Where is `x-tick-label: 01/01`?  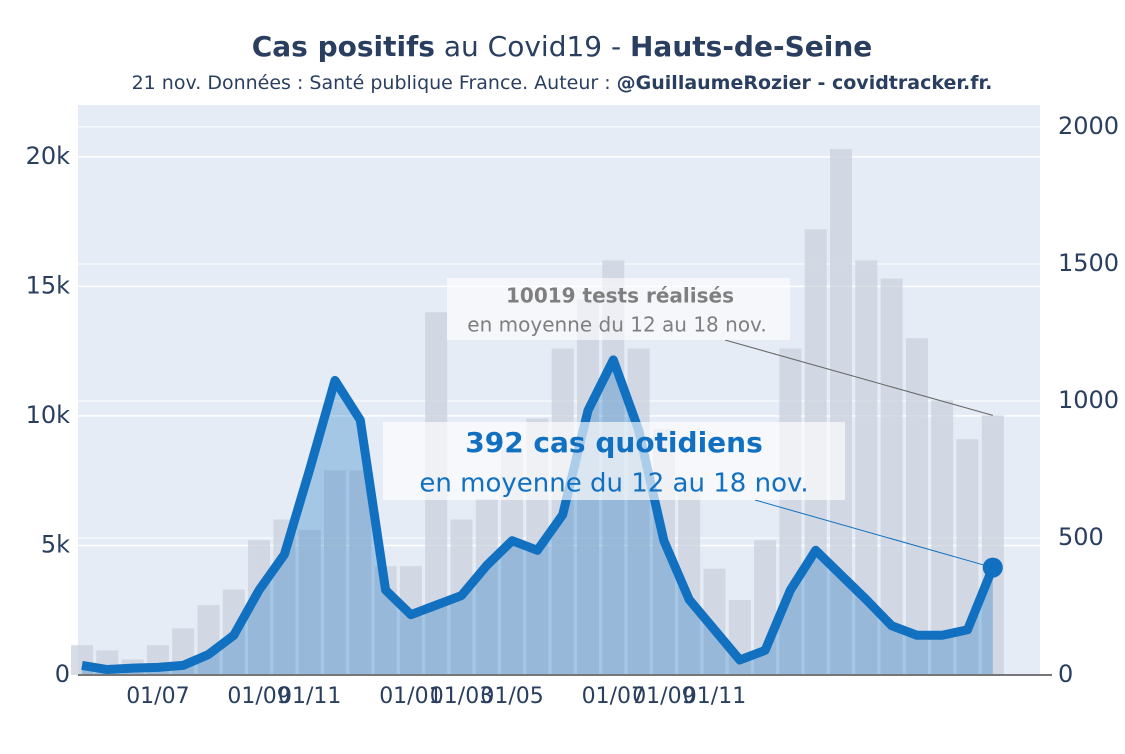
x-tick-label: 01/01 is located at coordinates (410, 696).